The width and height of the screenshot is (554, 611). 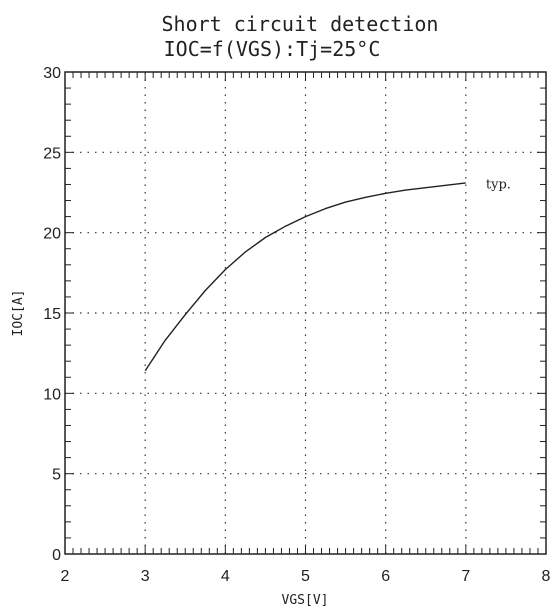 I want to click on x-tick-label: 2, so click(x=65, y=576).